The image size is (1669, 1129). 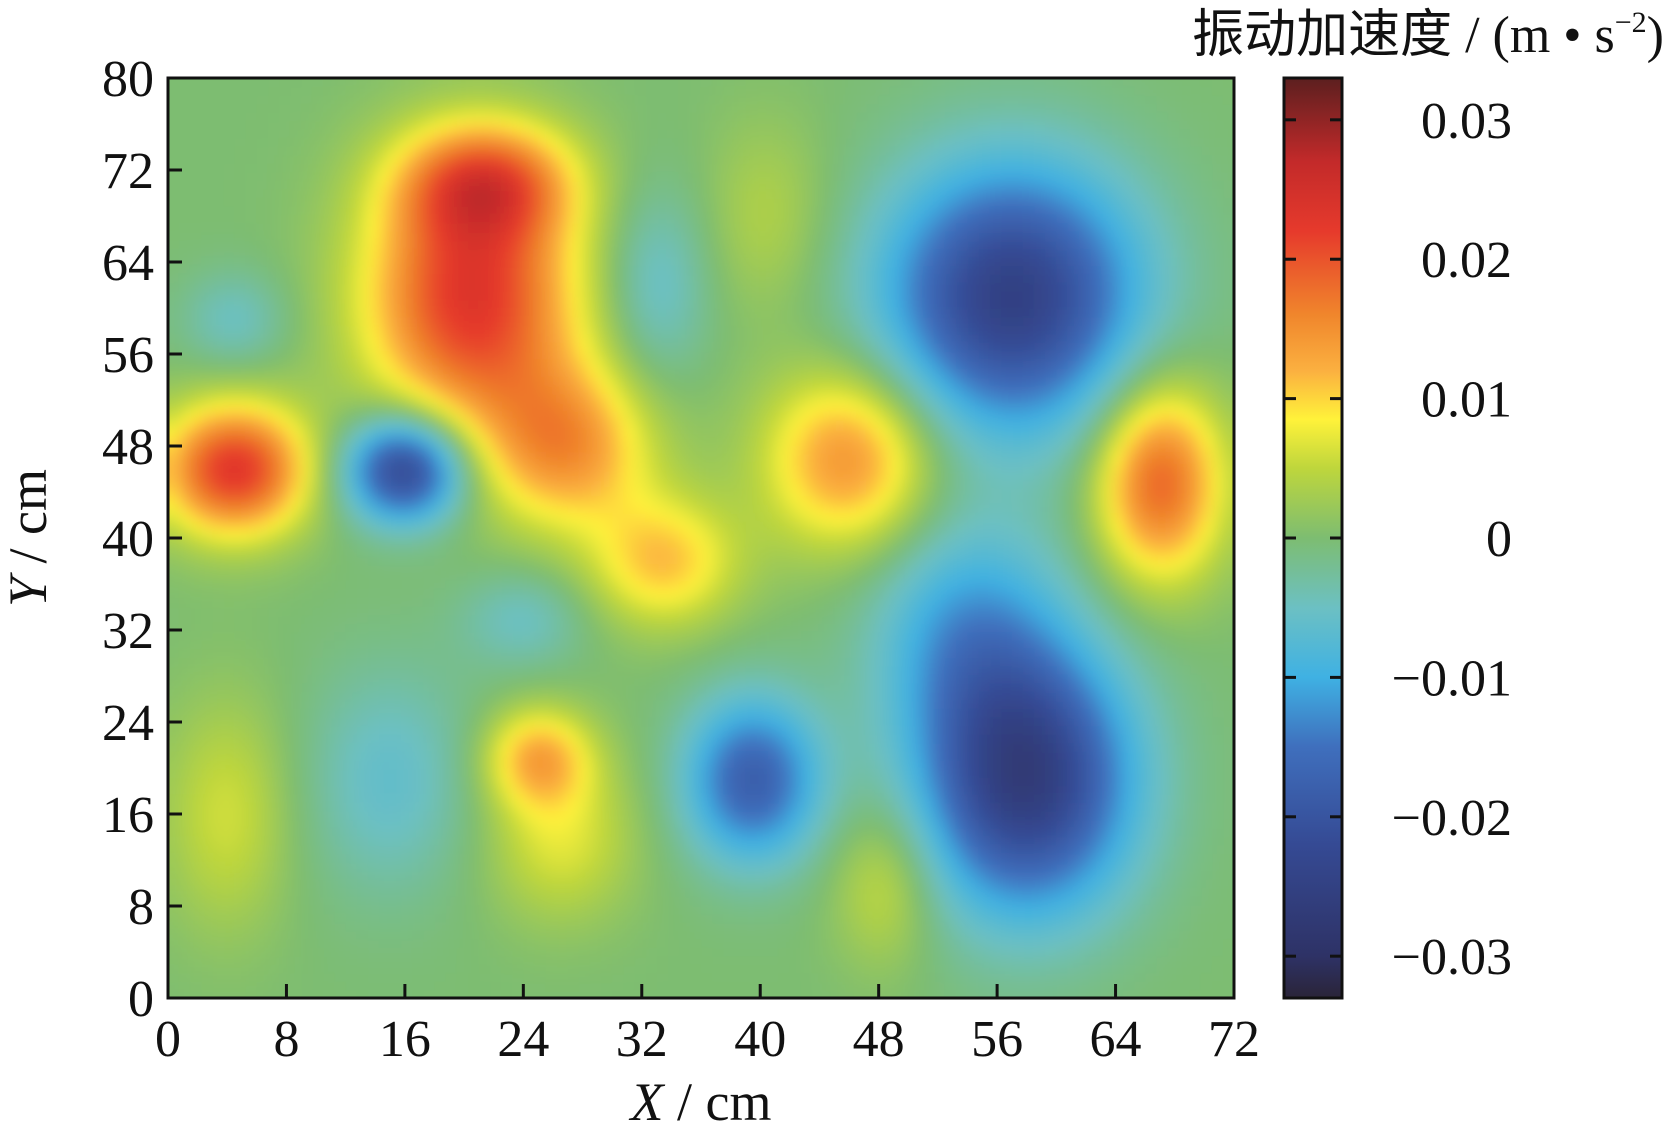 I want to click on colorbar-tick-label: 0.02, so click(x=1466, y=260).